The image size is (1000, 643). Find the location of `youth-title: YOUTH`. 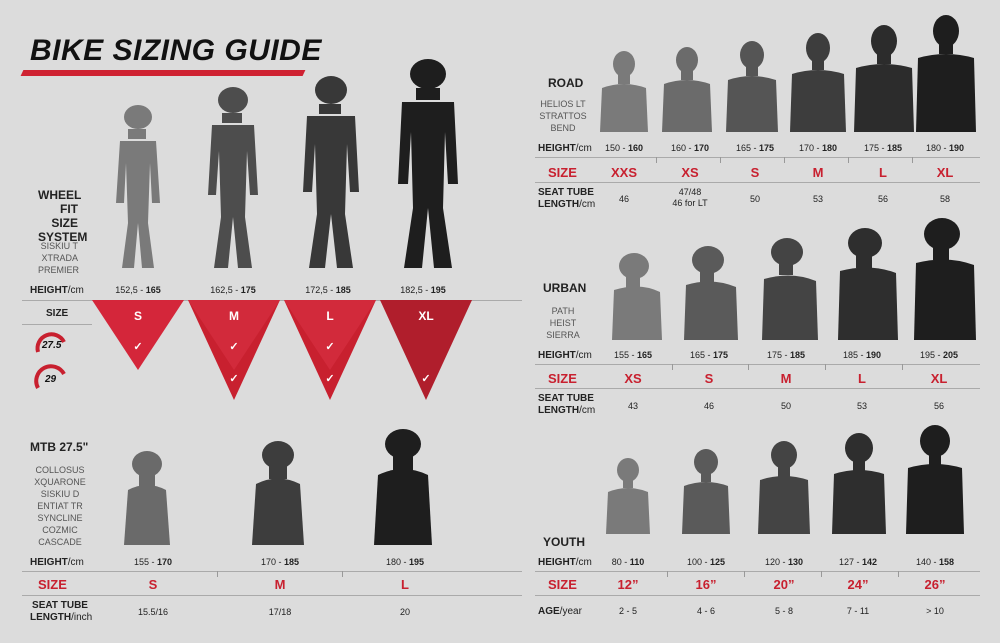

youth-title: YOUTH is located at coordinates (564, 542).